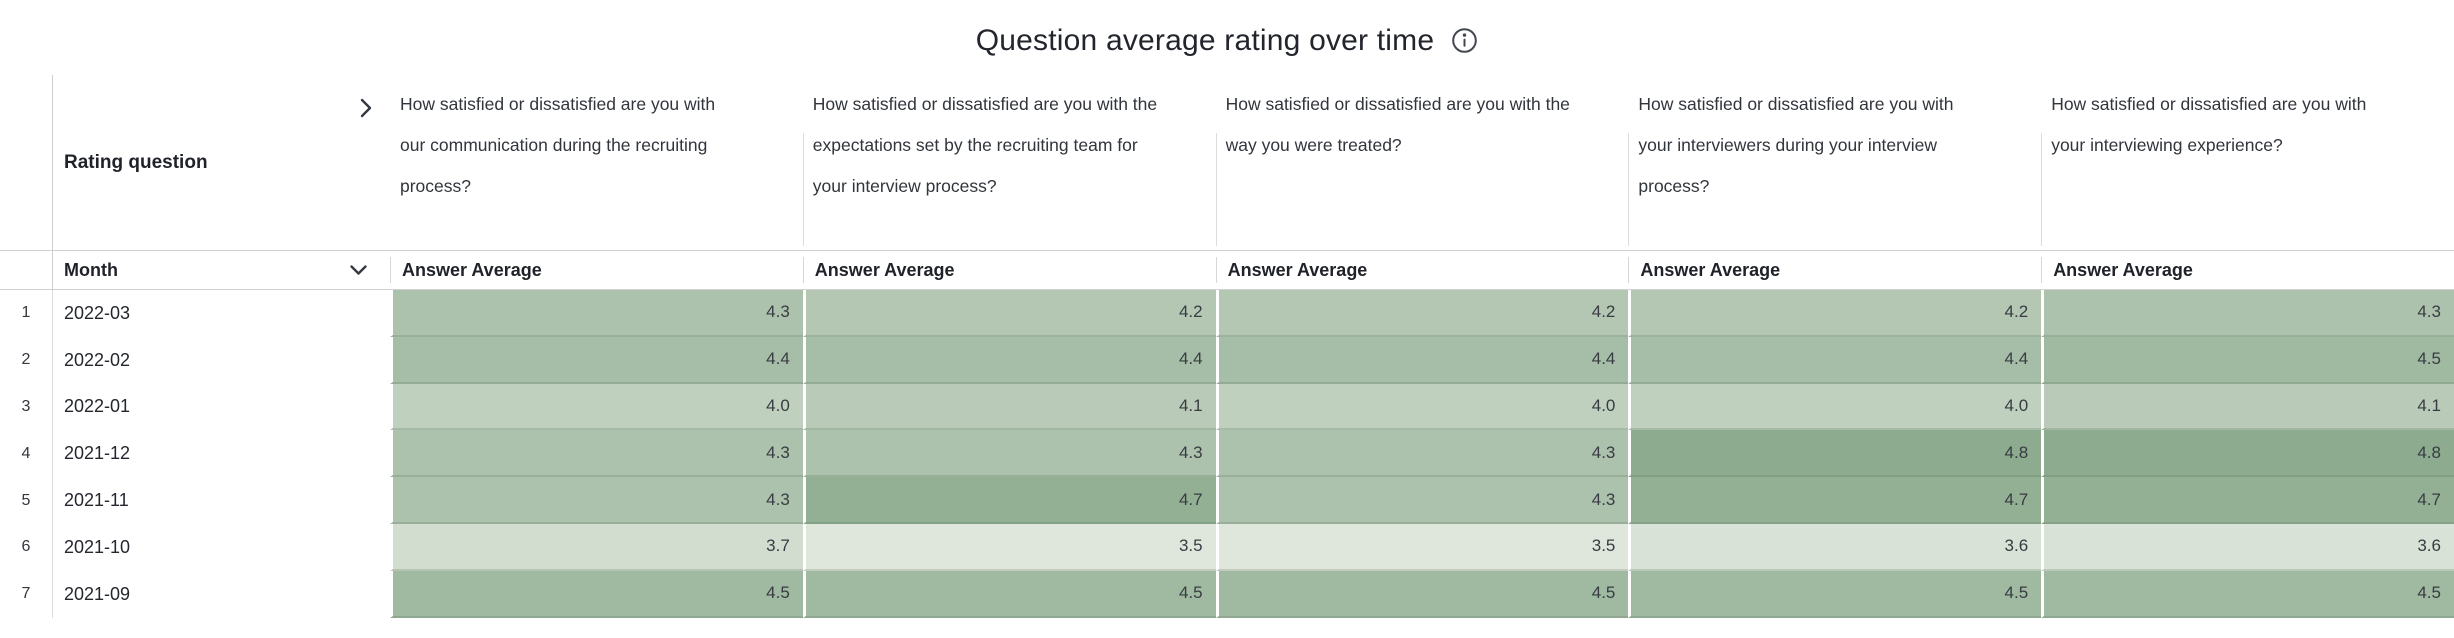 This screenshot has width=2454, height=638. I want to click on month-cell: 2021-09, so click(221, 594).